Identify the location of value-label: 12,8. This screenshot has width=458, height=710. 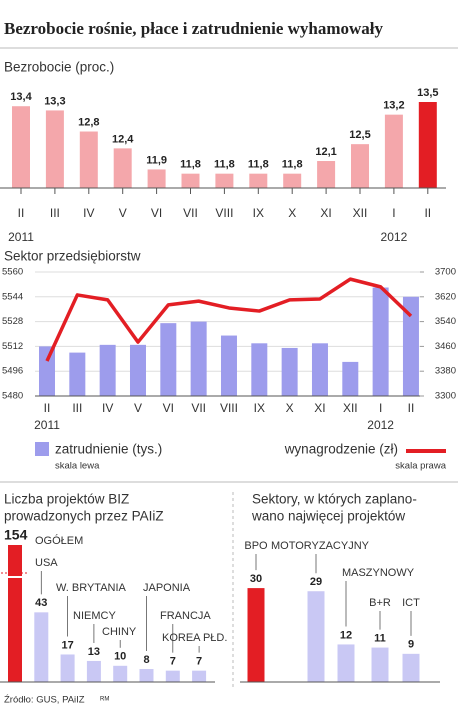
(88, 122).